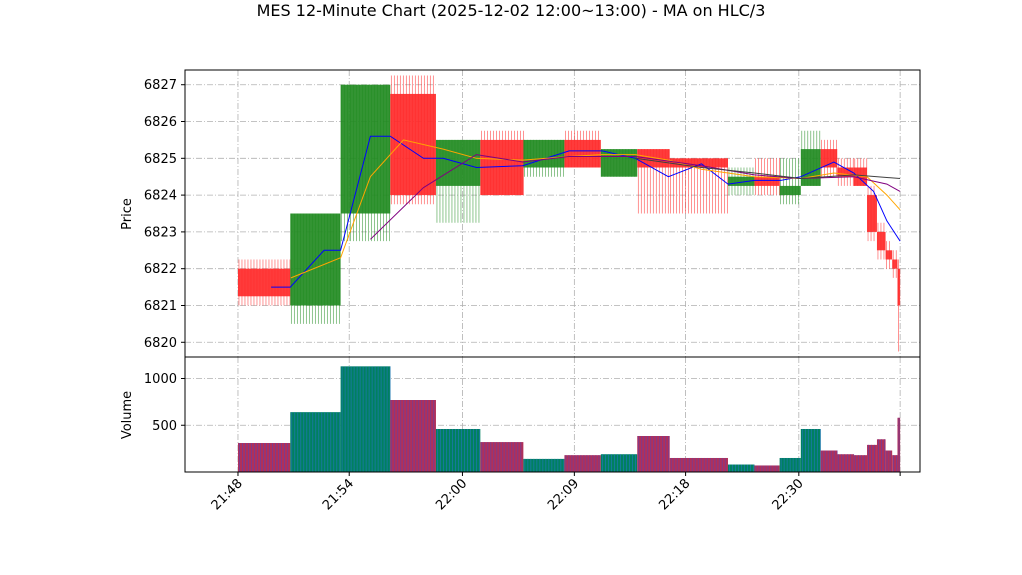  I want to click on x-tick-label: 22:09, so click(563, 494).